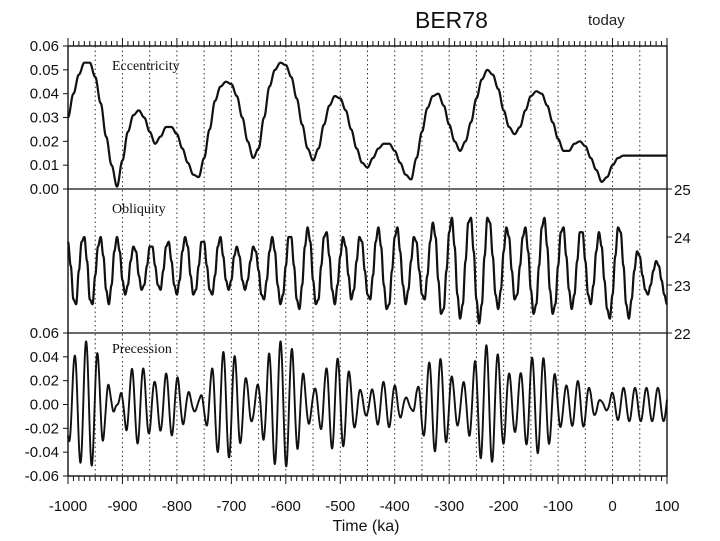 The image size is (720, 541). Describe the element at coordinates (42, 428) in the screenshot. I see `y-tick-label: -0.02` at that location.